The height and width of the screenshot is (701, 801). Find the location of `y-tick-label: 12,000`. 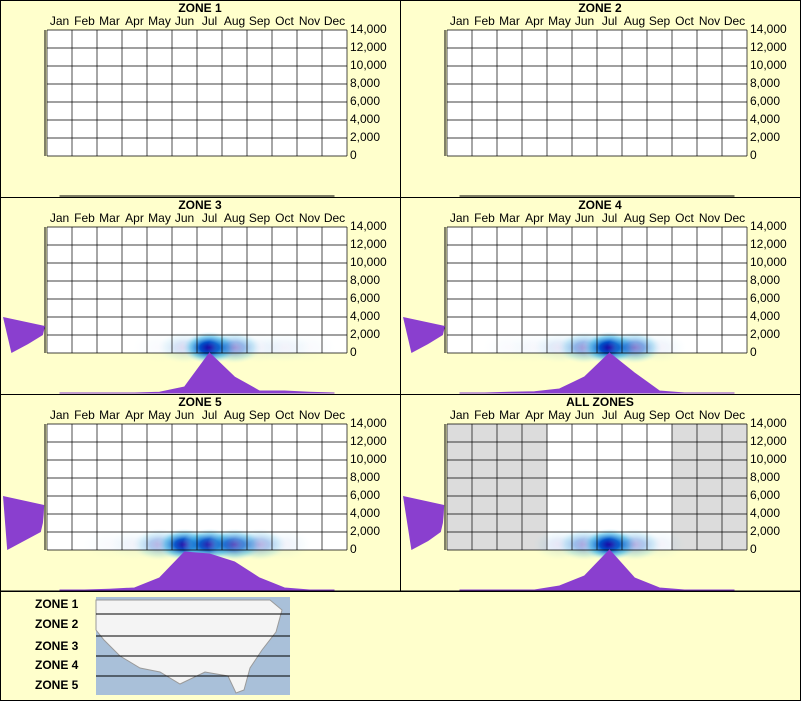

y-tick-label: 12,000 is located at coordinates (768, 441).